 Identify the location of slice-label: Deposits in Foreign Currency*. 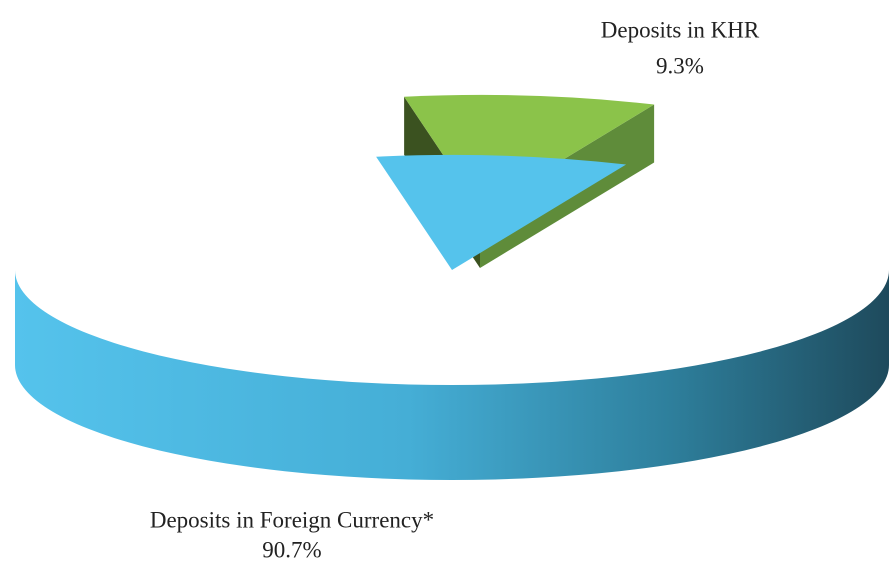
(292, 519).